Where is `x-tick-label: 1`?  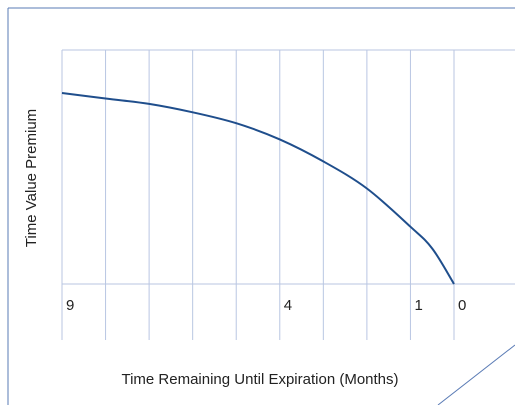 x-tick-label: 1 is located at coordinates (418, 305).